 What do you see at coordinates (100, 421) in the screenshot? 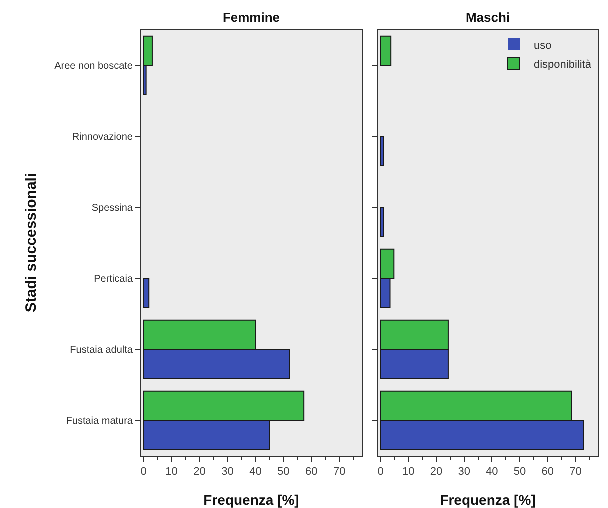
I see `y-tick-label: Fustaia matura` at bounding box center [100, 421].